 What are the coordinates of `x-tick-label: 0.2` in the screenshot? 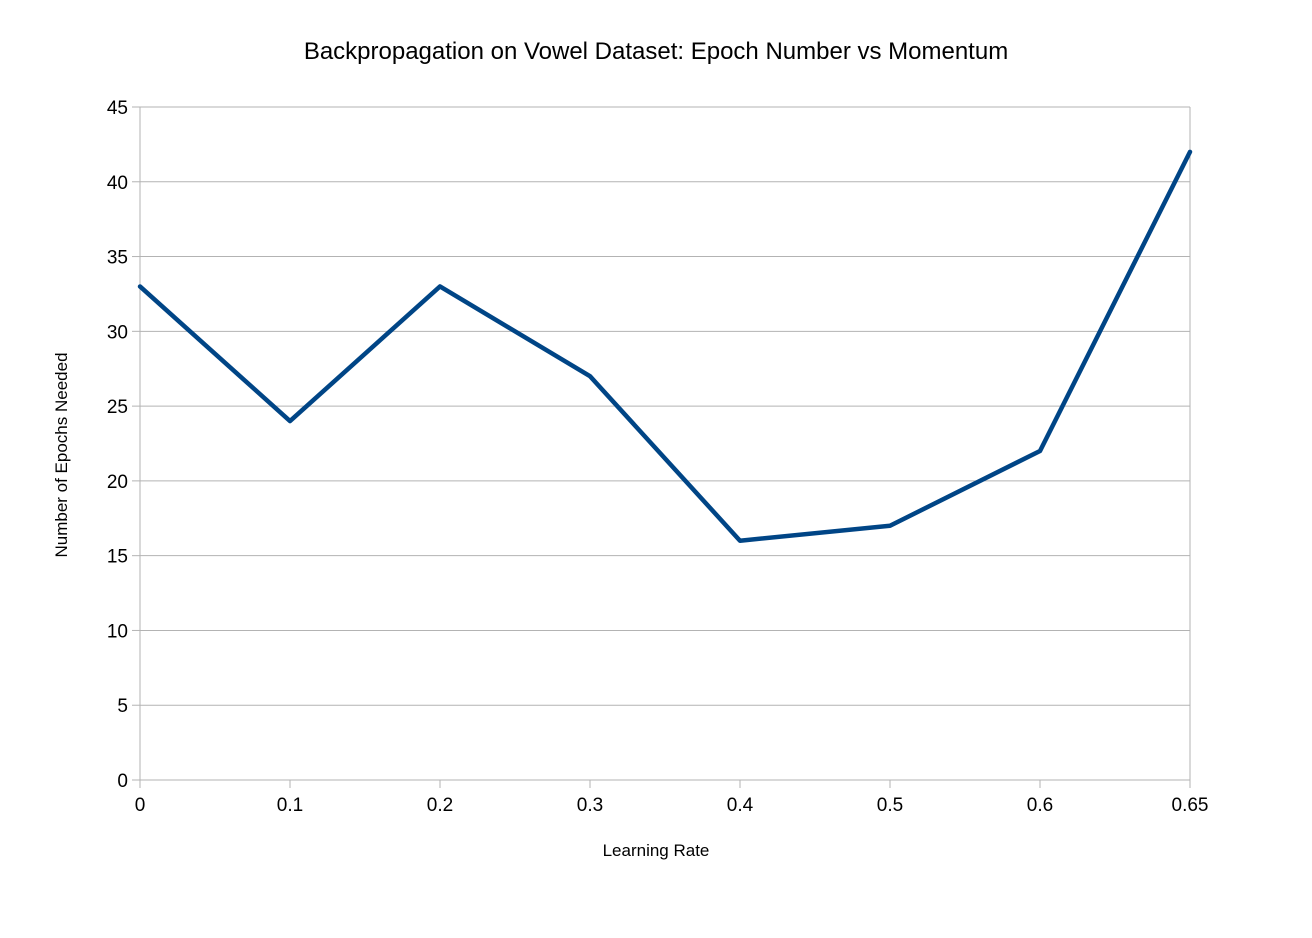 It's located at (440, 805).